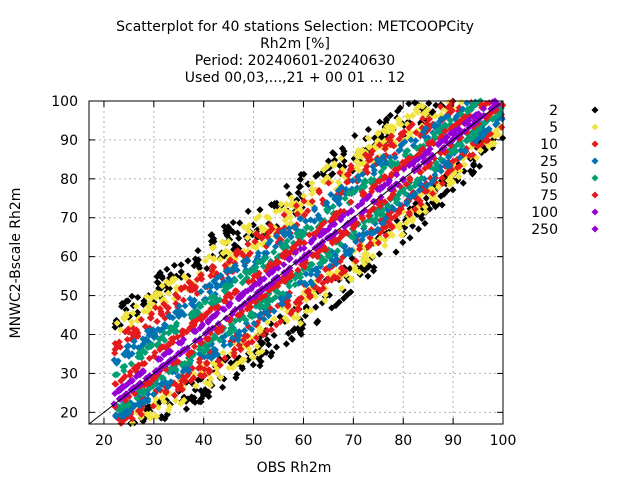  What do you see at coordinates (204, 441) in the screenshot?
I see `x-tick-label: 40` at bounding box center [204, 441].